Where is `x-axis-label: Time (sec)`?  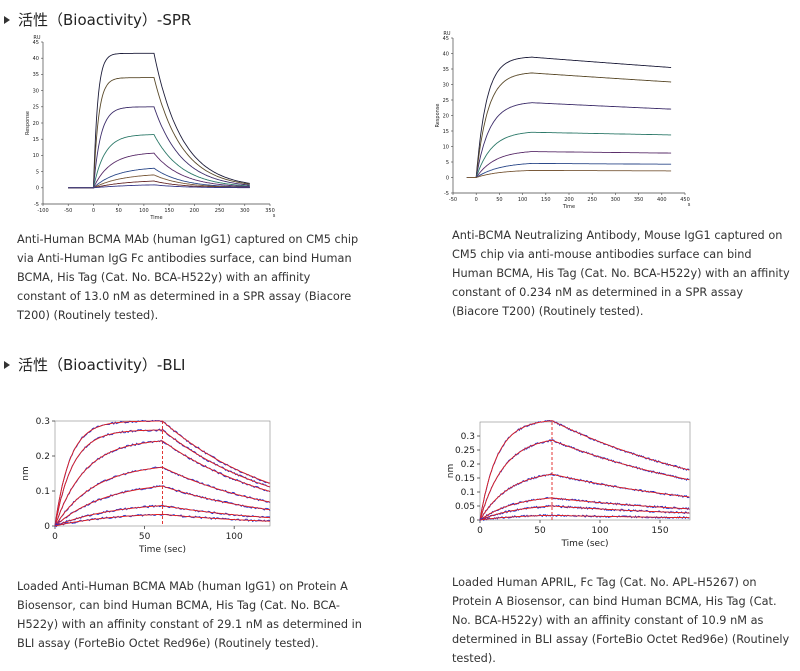 x-axis-label: Time (sec) is located at coordinates (162, 550).